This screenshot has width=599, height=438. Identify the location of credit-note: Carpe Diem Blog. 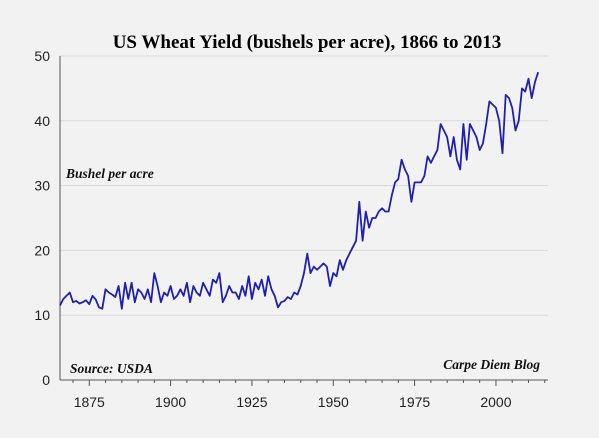
(491, 364).